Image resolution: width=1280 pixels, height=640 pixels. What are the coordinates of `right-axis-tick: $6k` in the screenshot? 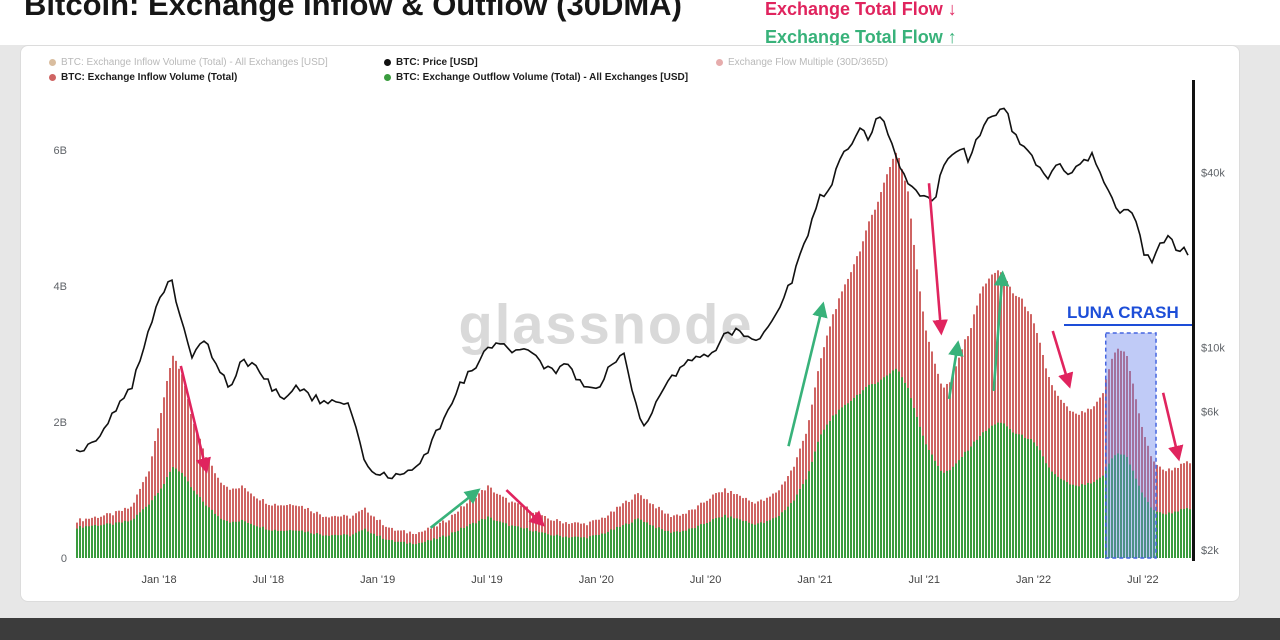 It's located at (1210, 413).